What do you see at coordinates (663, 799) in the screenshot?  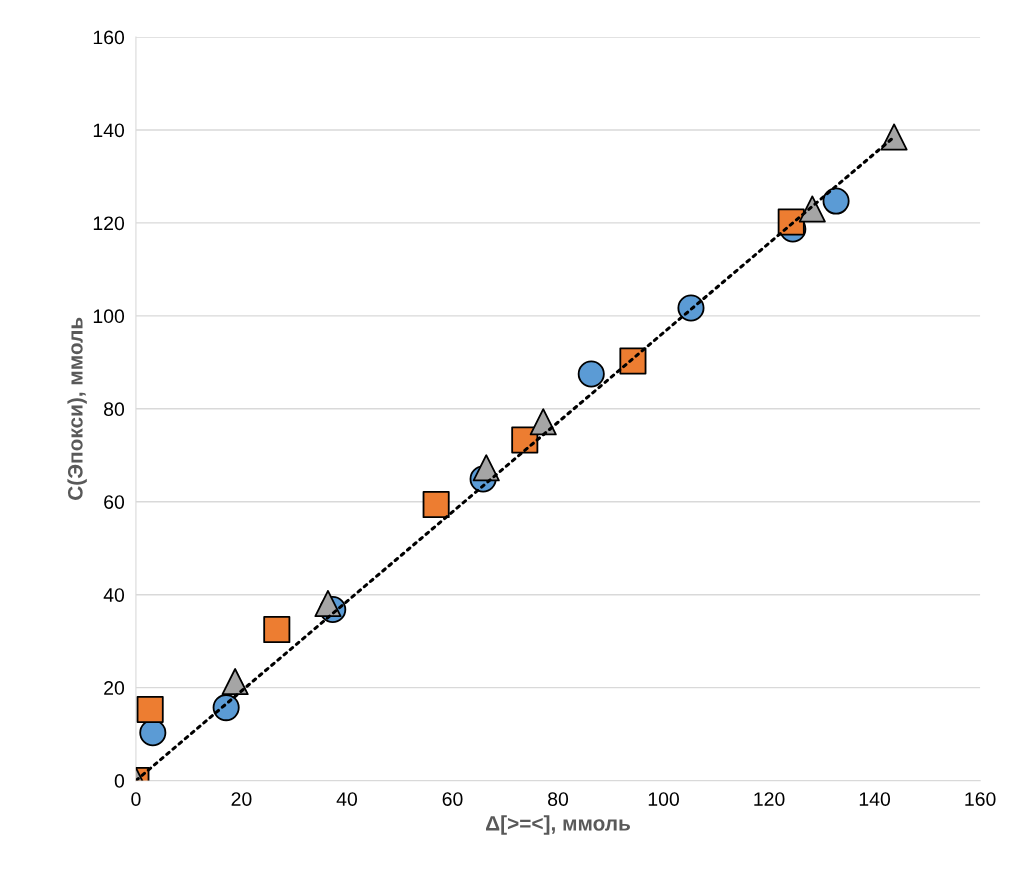 I see `x-tick-label: 100` at bounding box center [663, 799].